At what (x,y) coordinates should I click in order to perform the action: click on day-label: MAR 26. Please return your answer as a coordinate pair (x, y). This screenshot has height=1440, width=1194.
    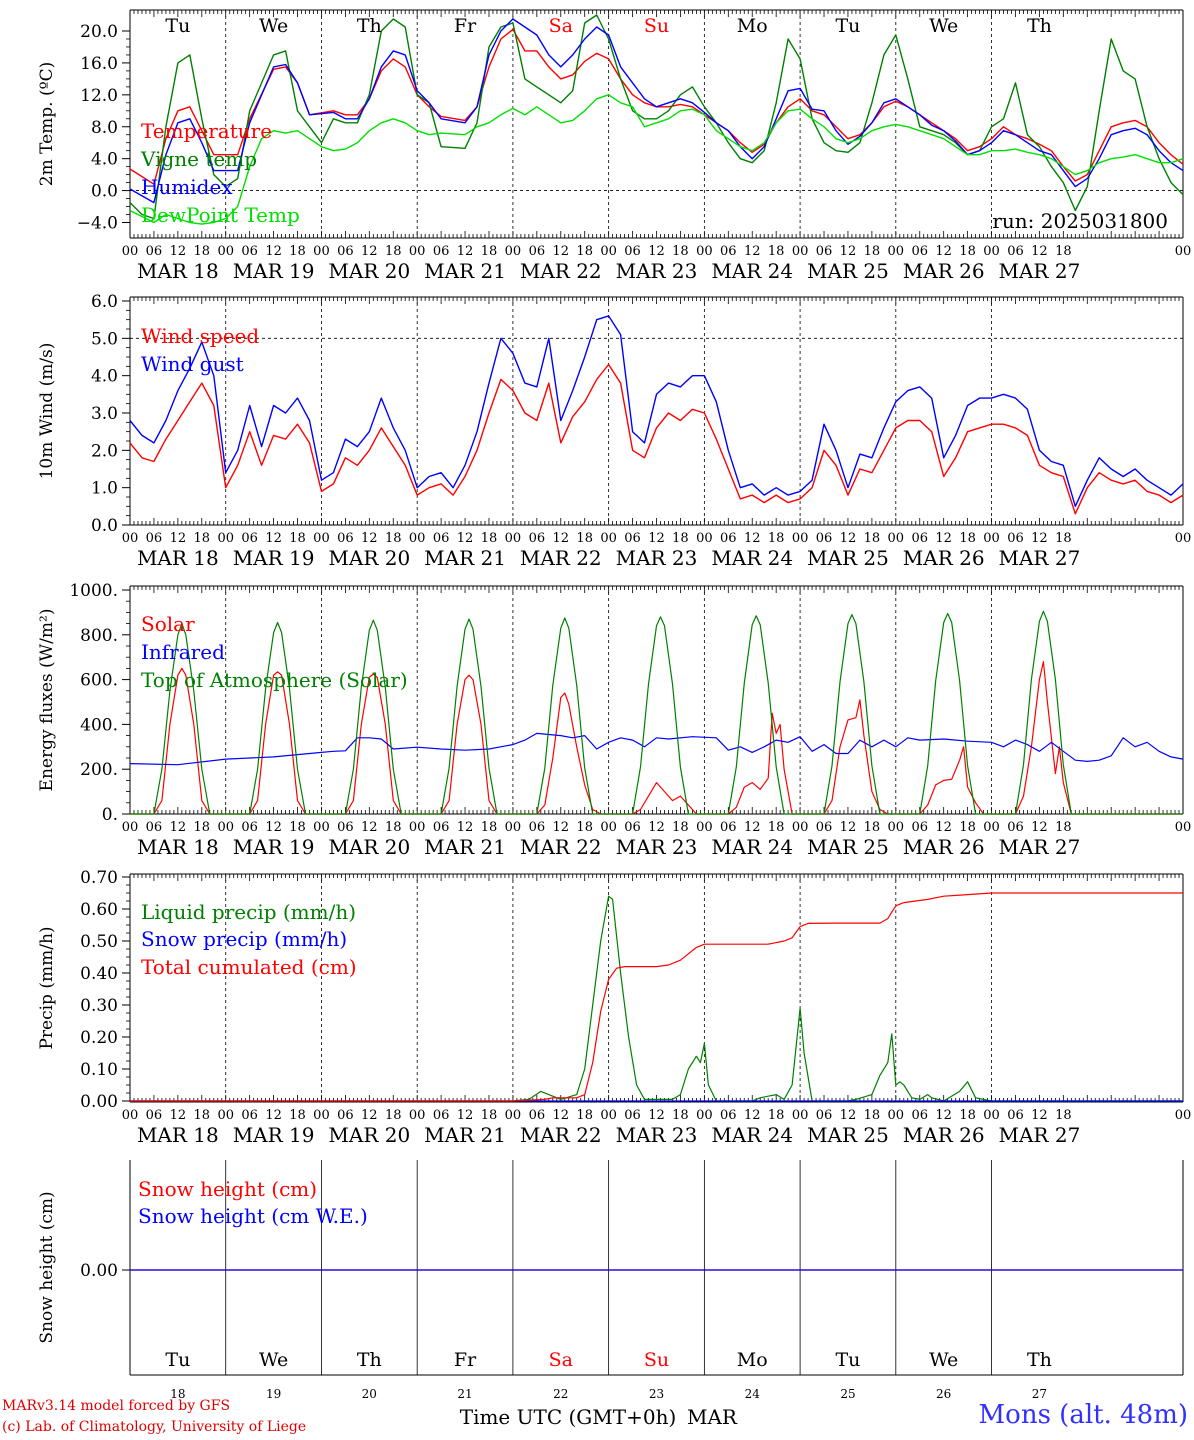
    Looking at the image, I should click on (944, 271).